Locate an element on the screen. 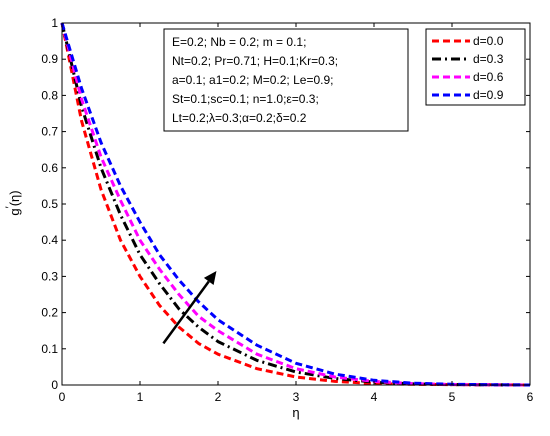 Image resolution: width=550 pixels, height=436 pixels. legend-frame is located at coordinates (475, 67).